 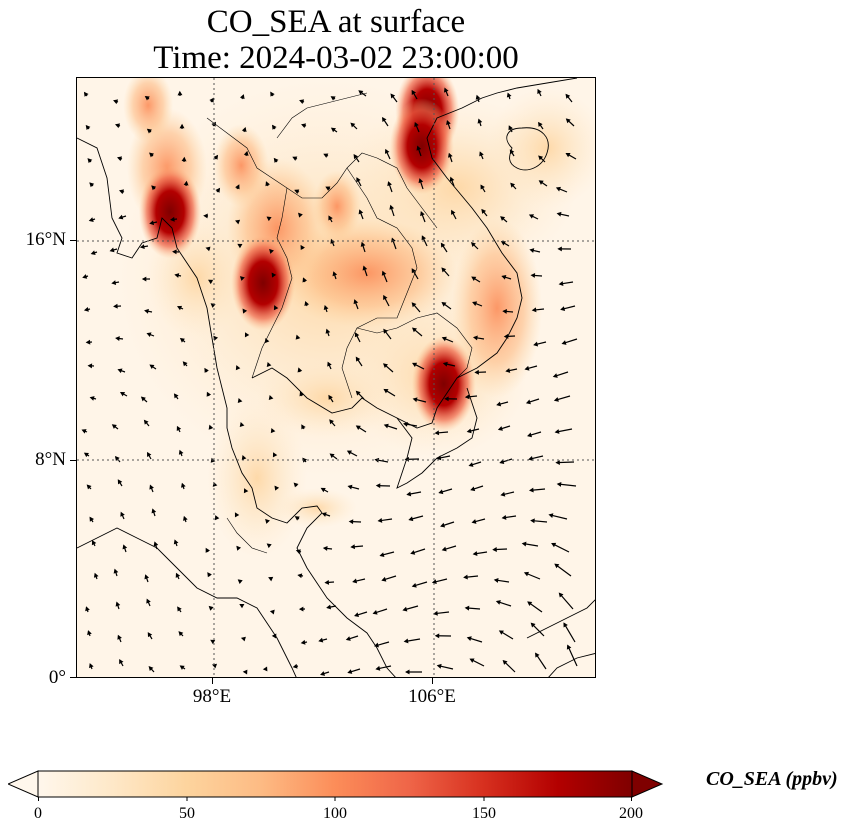 I want to click on wind-arrow, so click(x=572, y=656).